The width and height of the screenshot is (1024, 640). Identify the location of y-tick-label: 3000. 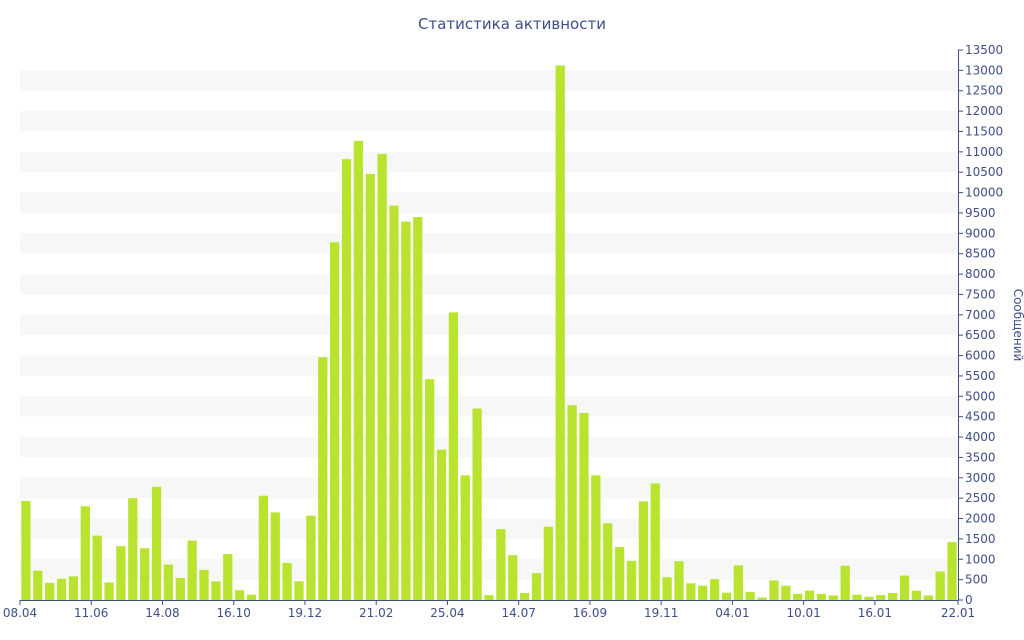
(980, 478).